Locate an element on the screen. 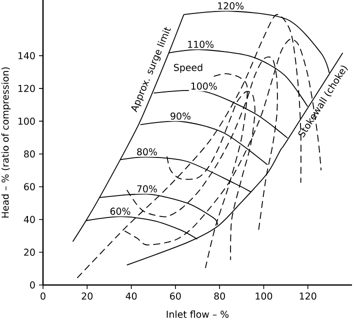 This screenshot has width=354, height=321. series-label: 80% is located at coordinates (147, 152).